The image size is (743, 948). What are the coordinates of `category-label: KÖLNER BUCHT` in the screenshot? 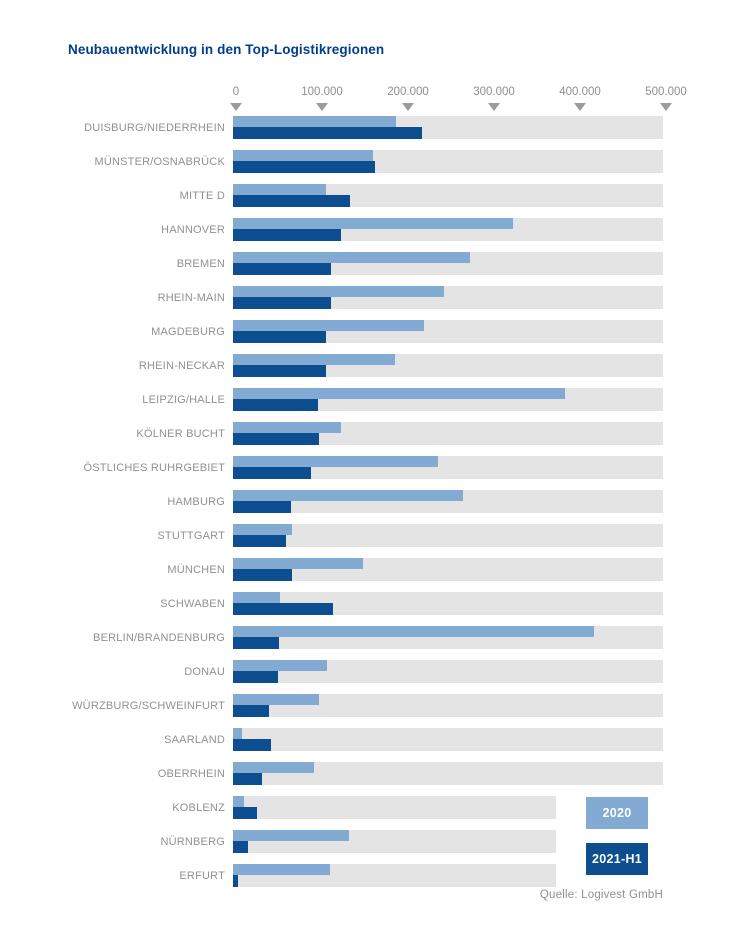 It's located at (180, 433).